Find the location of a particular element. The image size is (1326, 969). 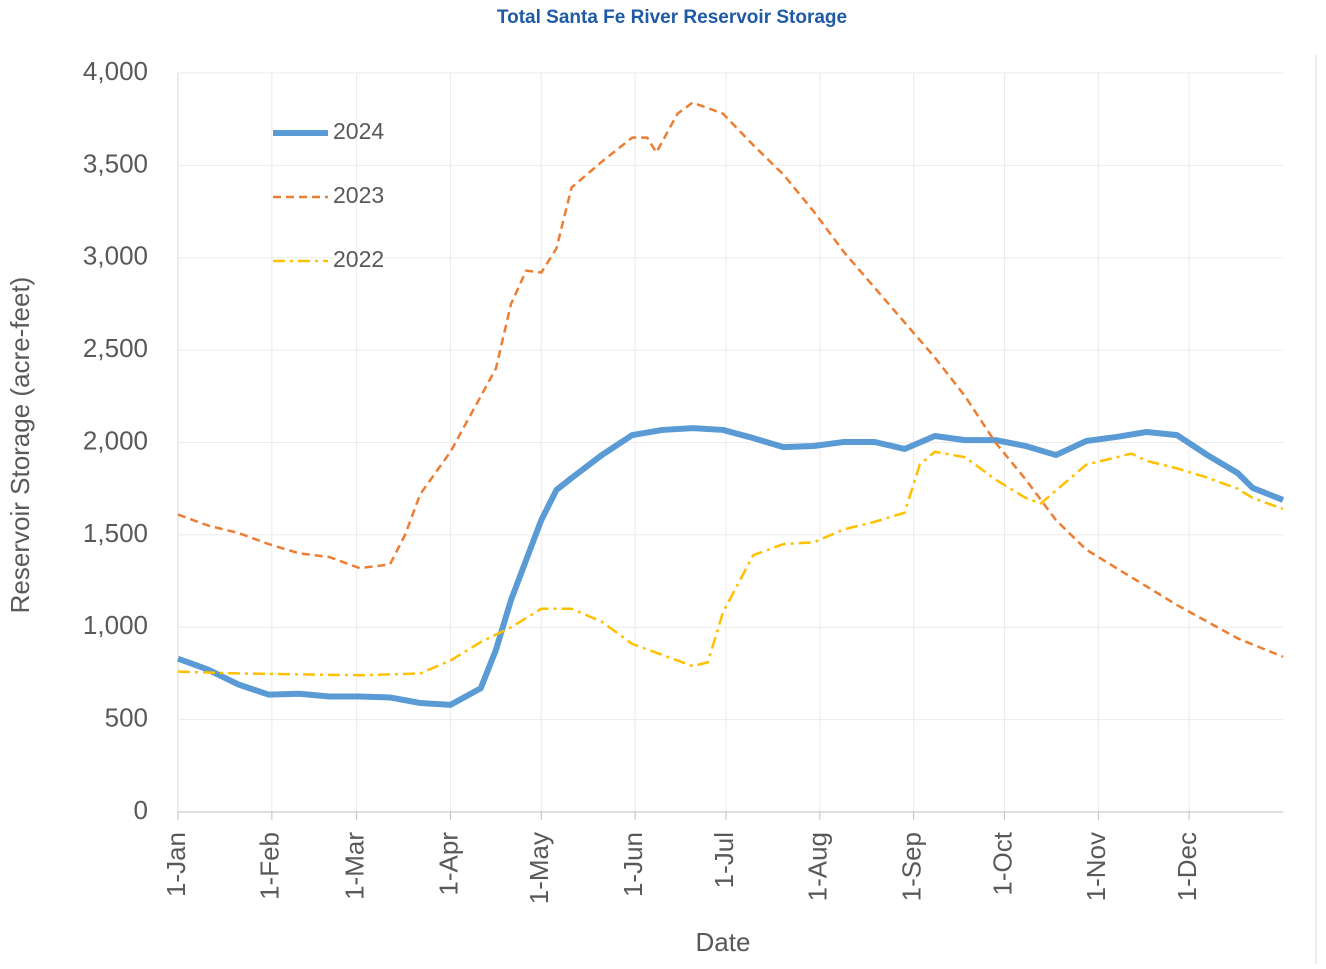

x-axis-label: Date is located at coordinates (723, 942).